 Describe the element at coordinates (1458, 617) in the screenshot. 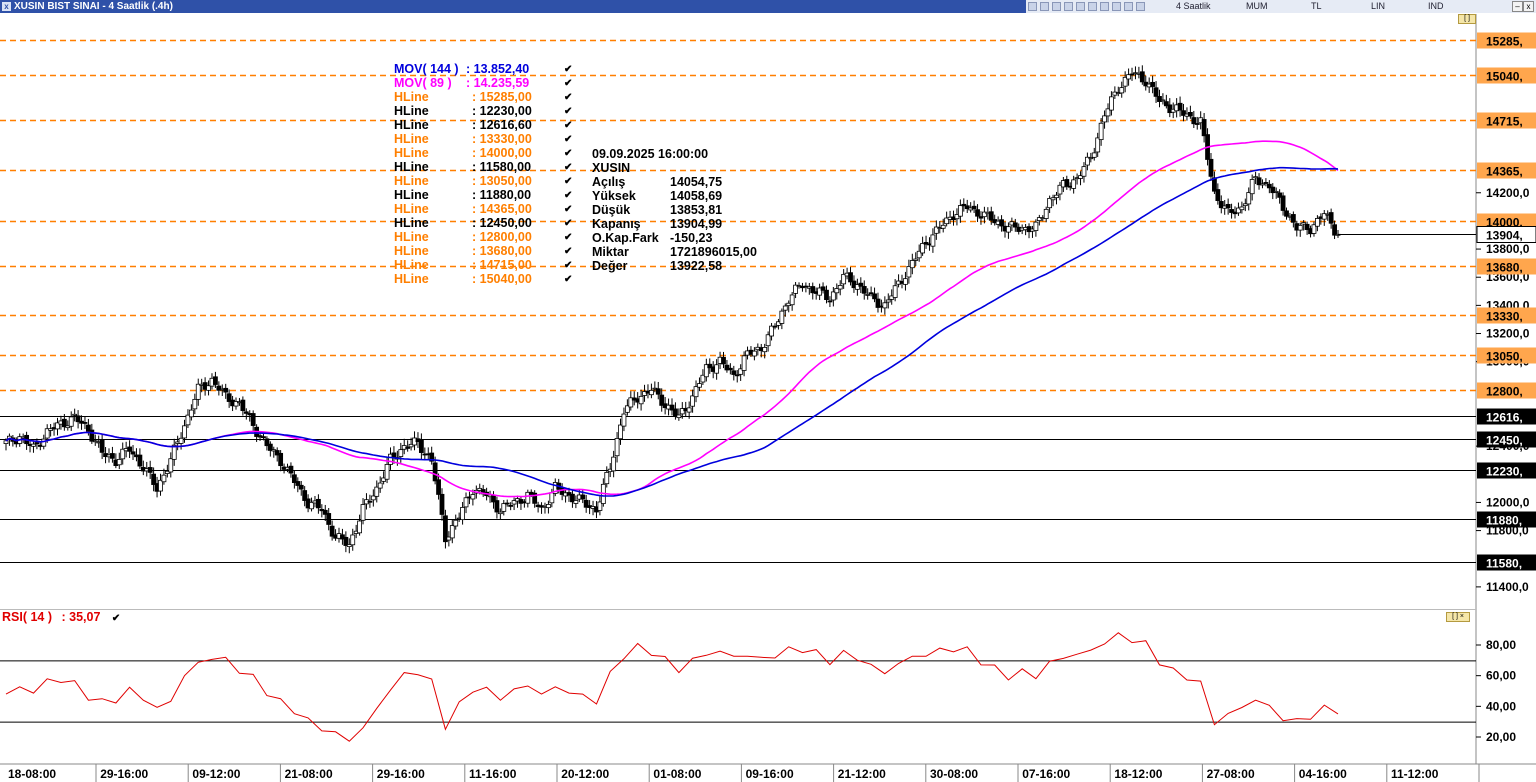

I see `pane-controls: [ ] ×` at that location.